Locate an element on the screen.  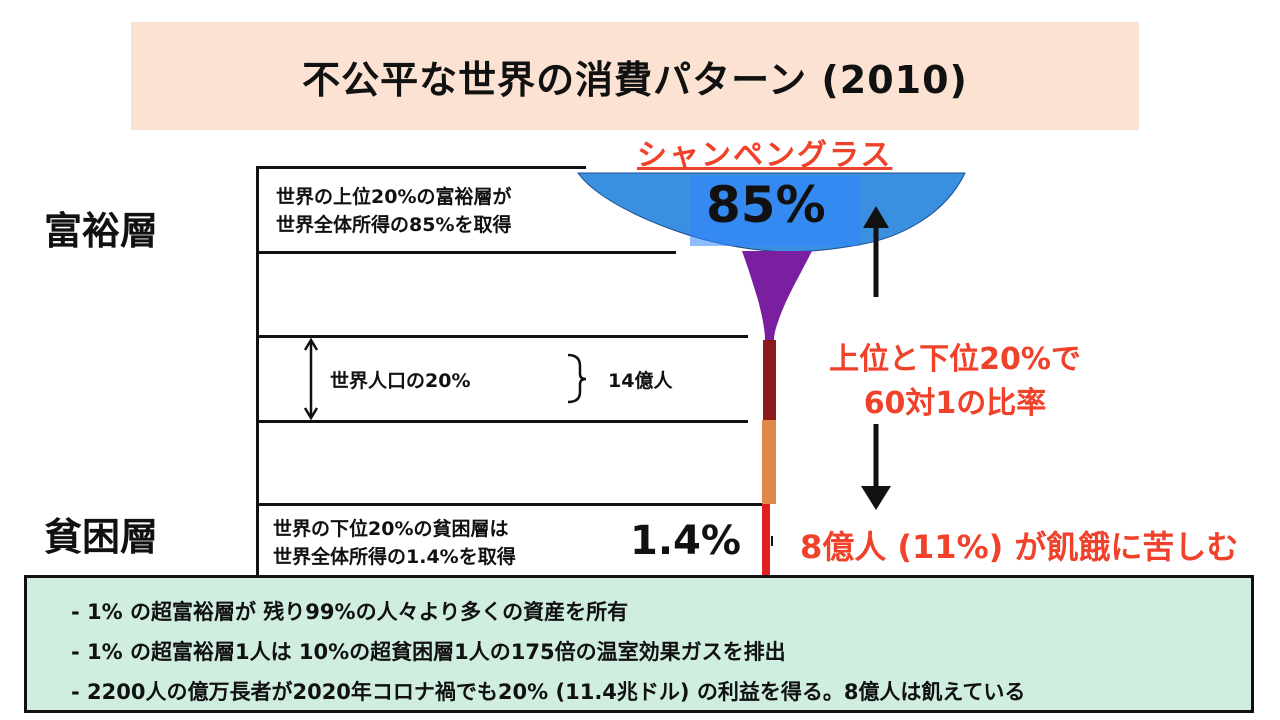
down-arrow-icon is located at coordinates (876, 467).